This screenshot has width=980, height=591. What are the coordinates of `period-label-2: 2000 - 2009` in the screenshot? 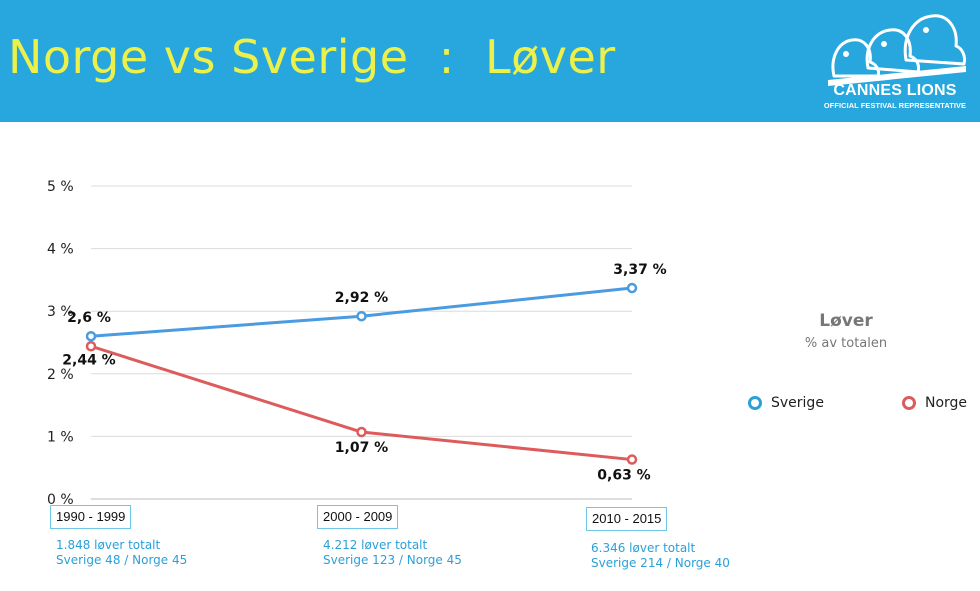 It's located at (358, 517).